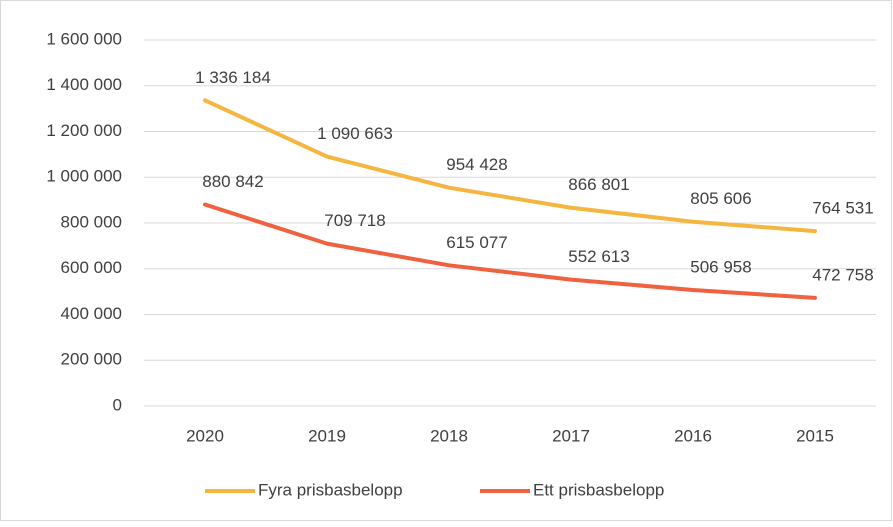 The height and width of the screenshot is (527, 893). I want to click on legend-label: Fyra prisbasbelopp, so click(330, 489).